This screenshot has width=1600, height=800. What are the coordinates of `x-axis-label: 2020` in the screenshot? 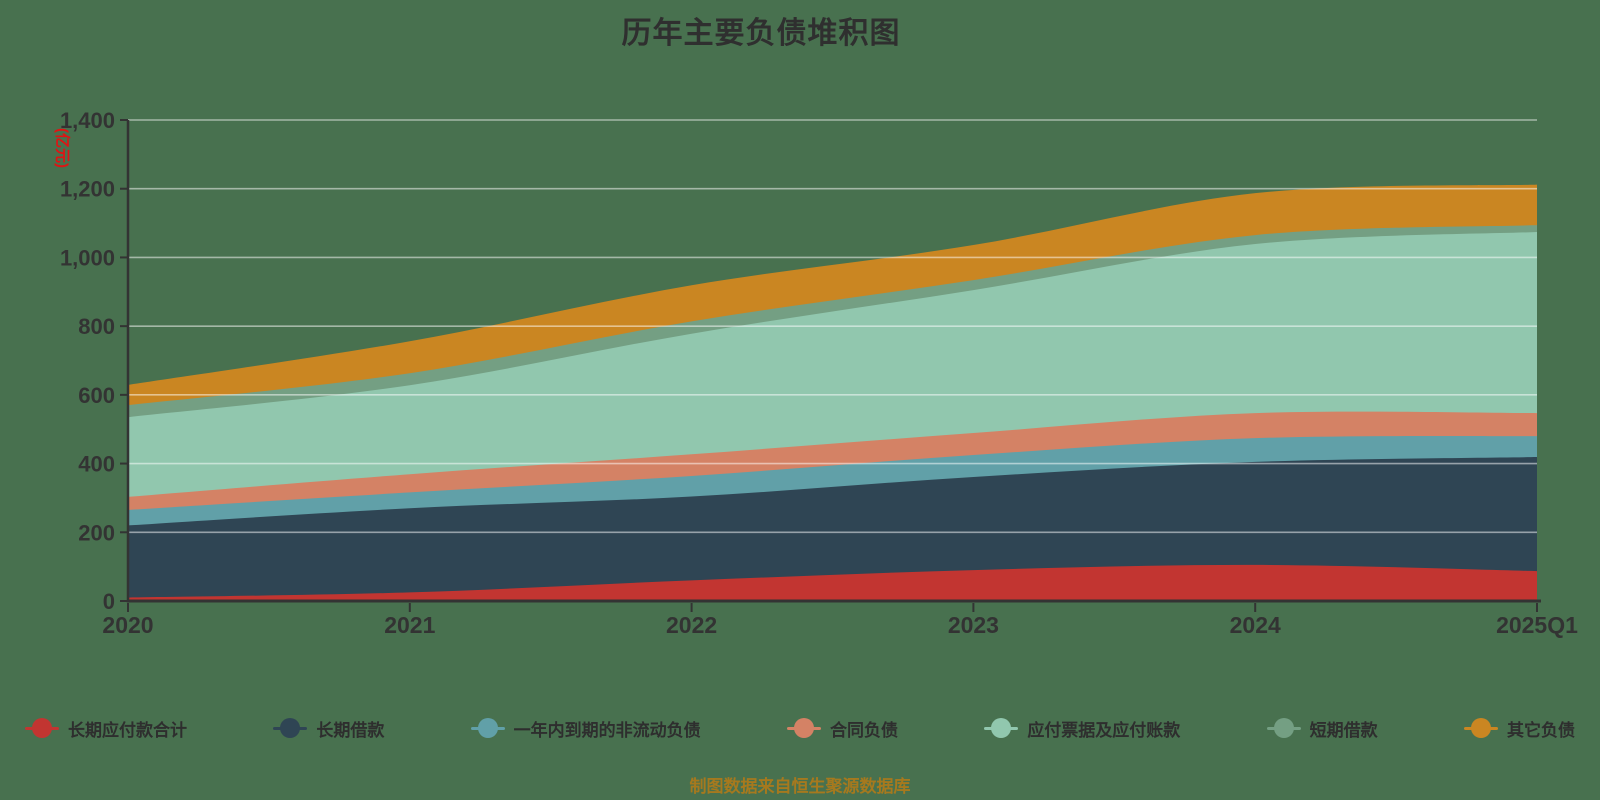 It's located at (127, 625).